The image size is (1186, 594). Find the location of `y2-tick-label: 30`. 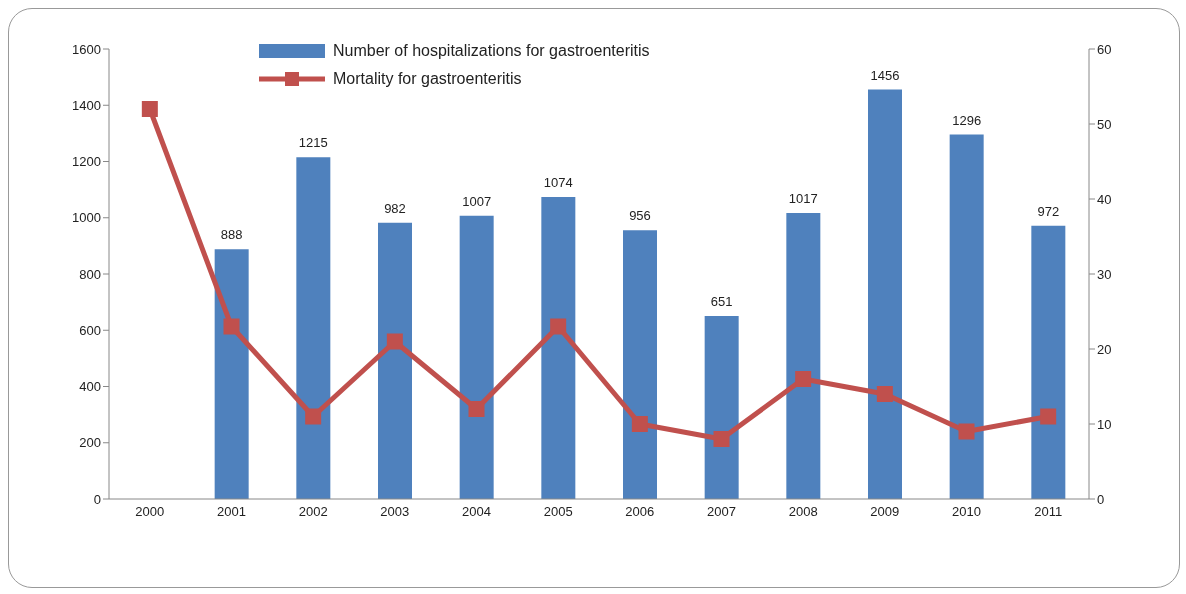

y2-tick-label: 30 is located at coordinates (1104, 274).